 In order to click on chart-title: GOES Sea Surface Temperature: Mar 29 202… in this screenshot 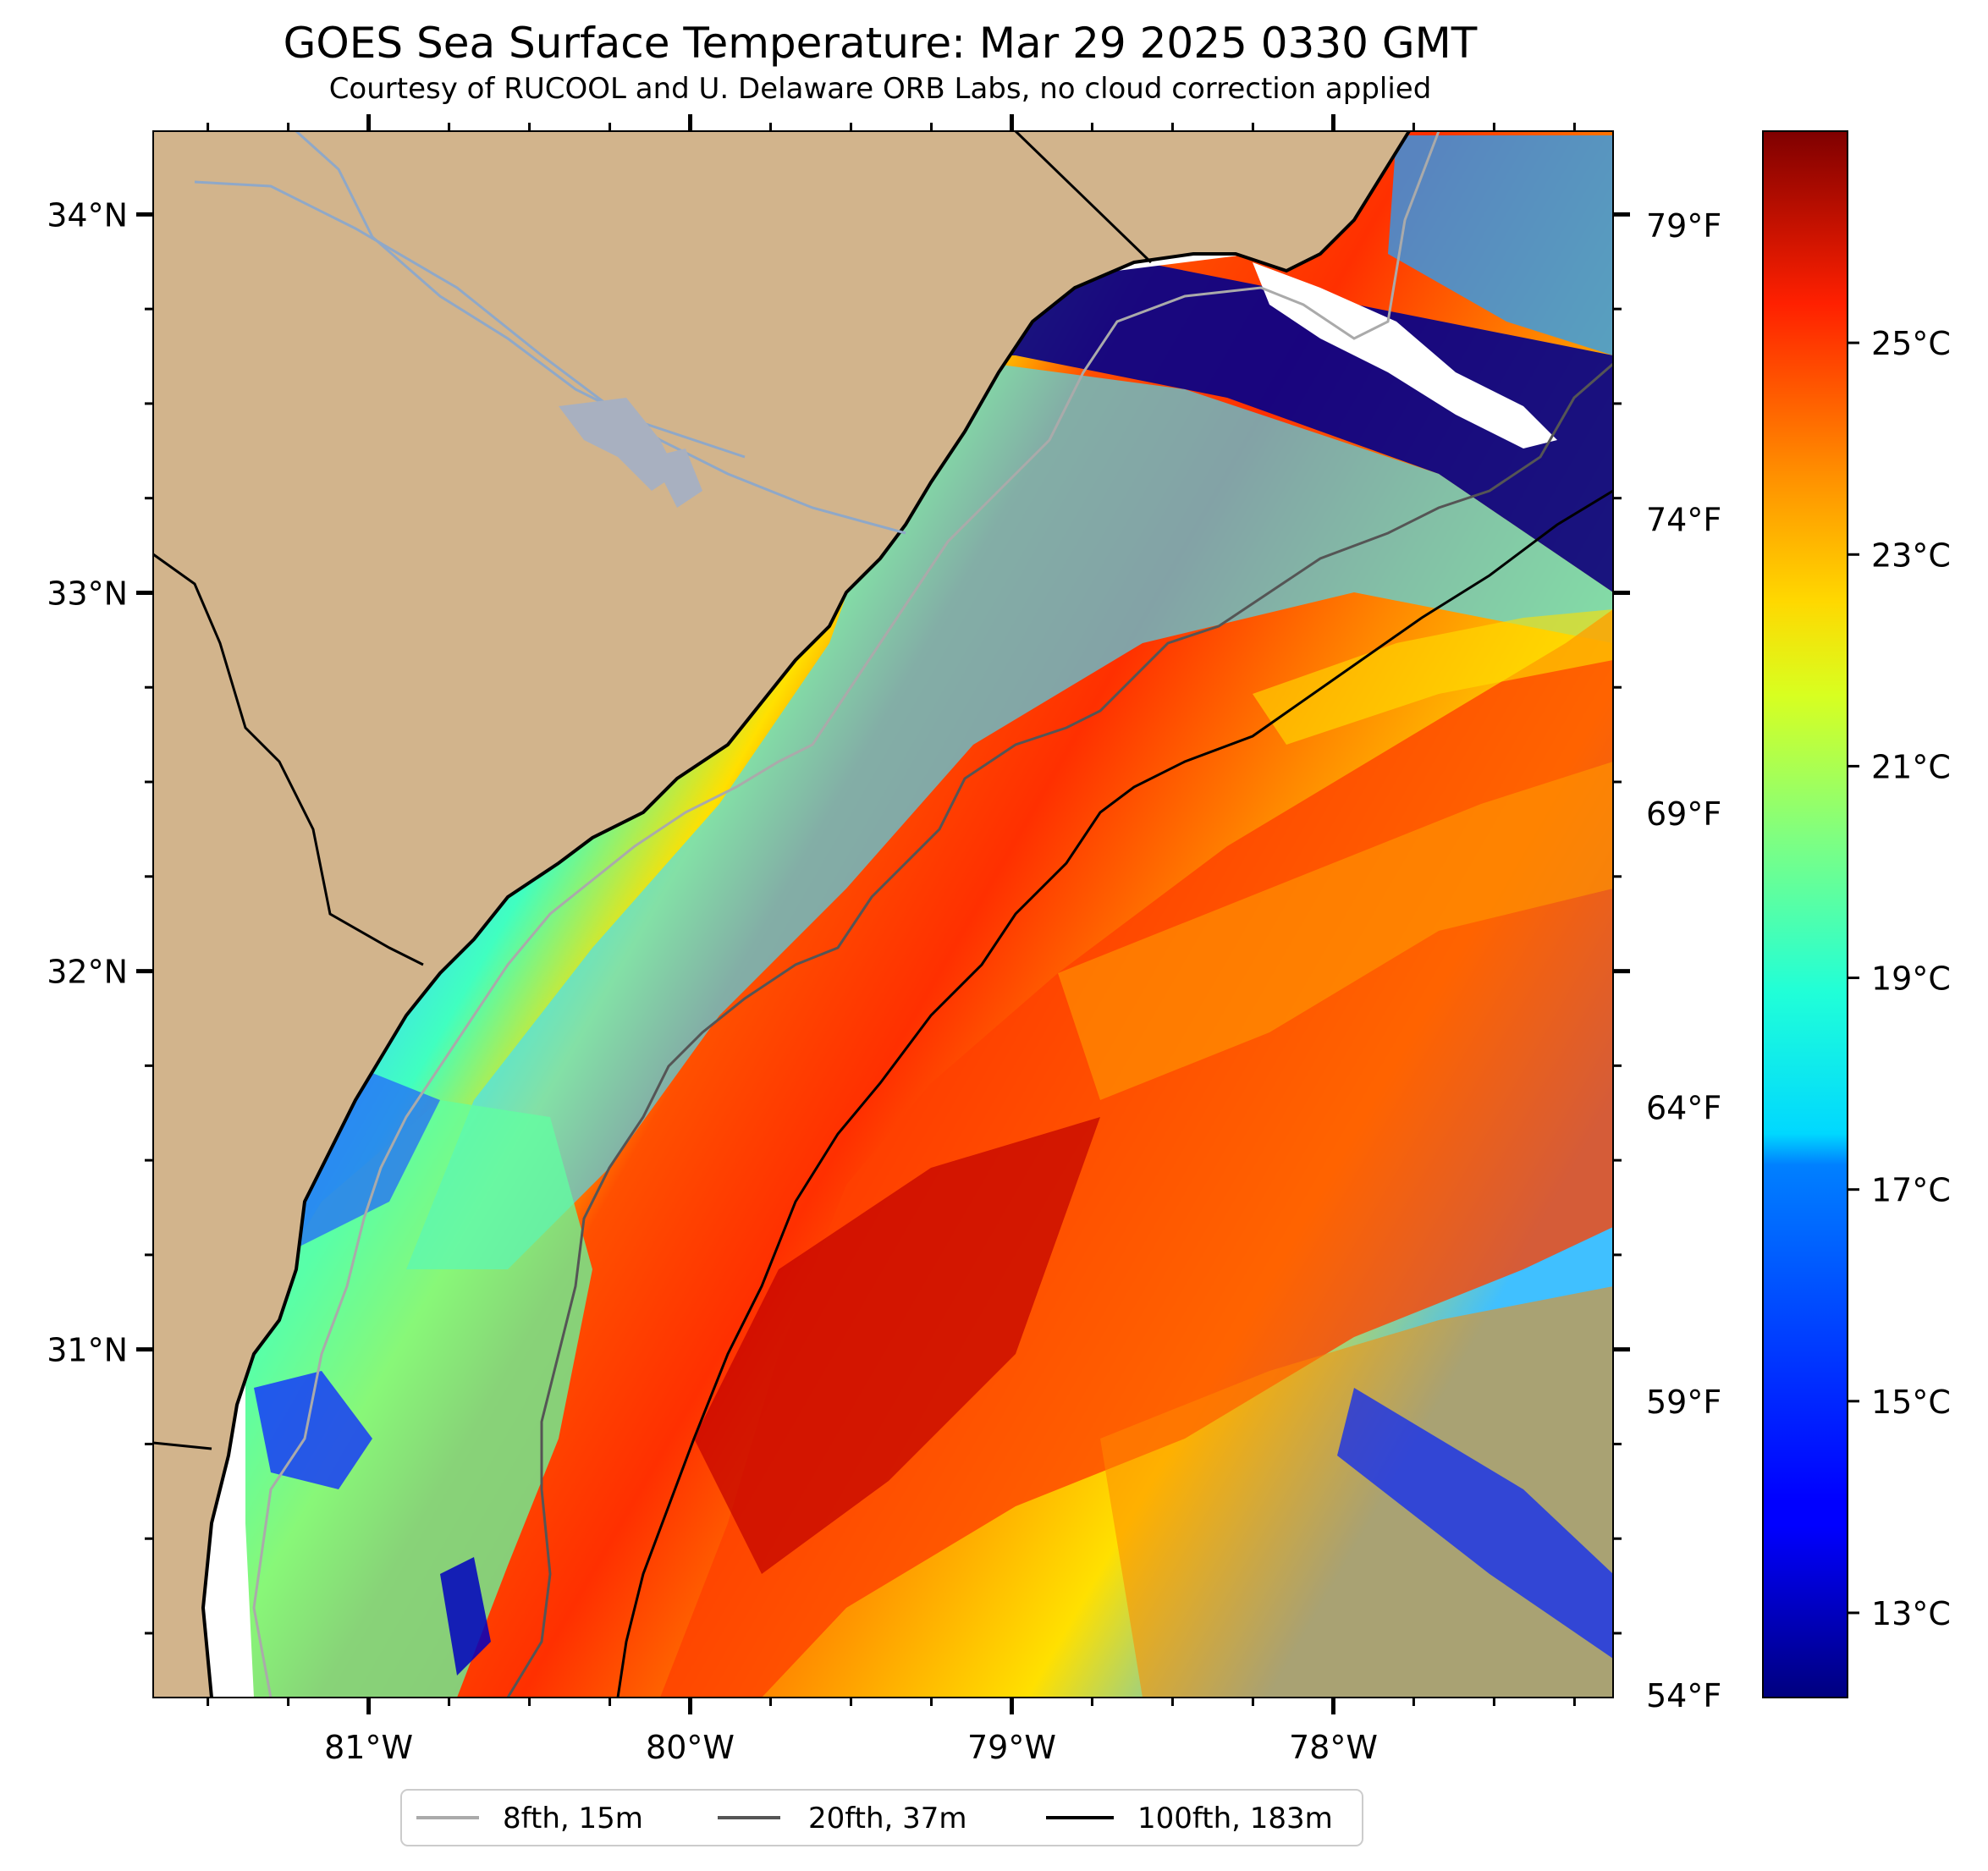, I will do `click(881, 44)`.